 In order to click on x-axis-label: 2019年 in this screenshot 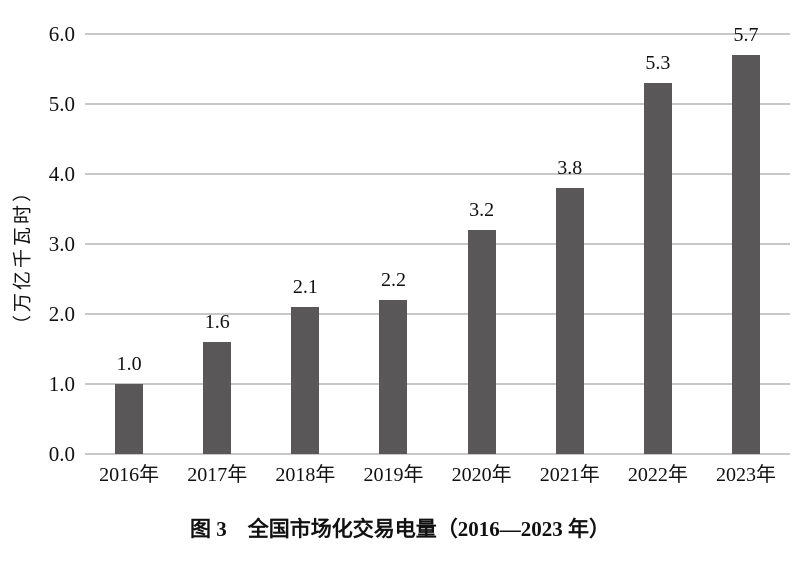, I will do `click(393, 475)`.